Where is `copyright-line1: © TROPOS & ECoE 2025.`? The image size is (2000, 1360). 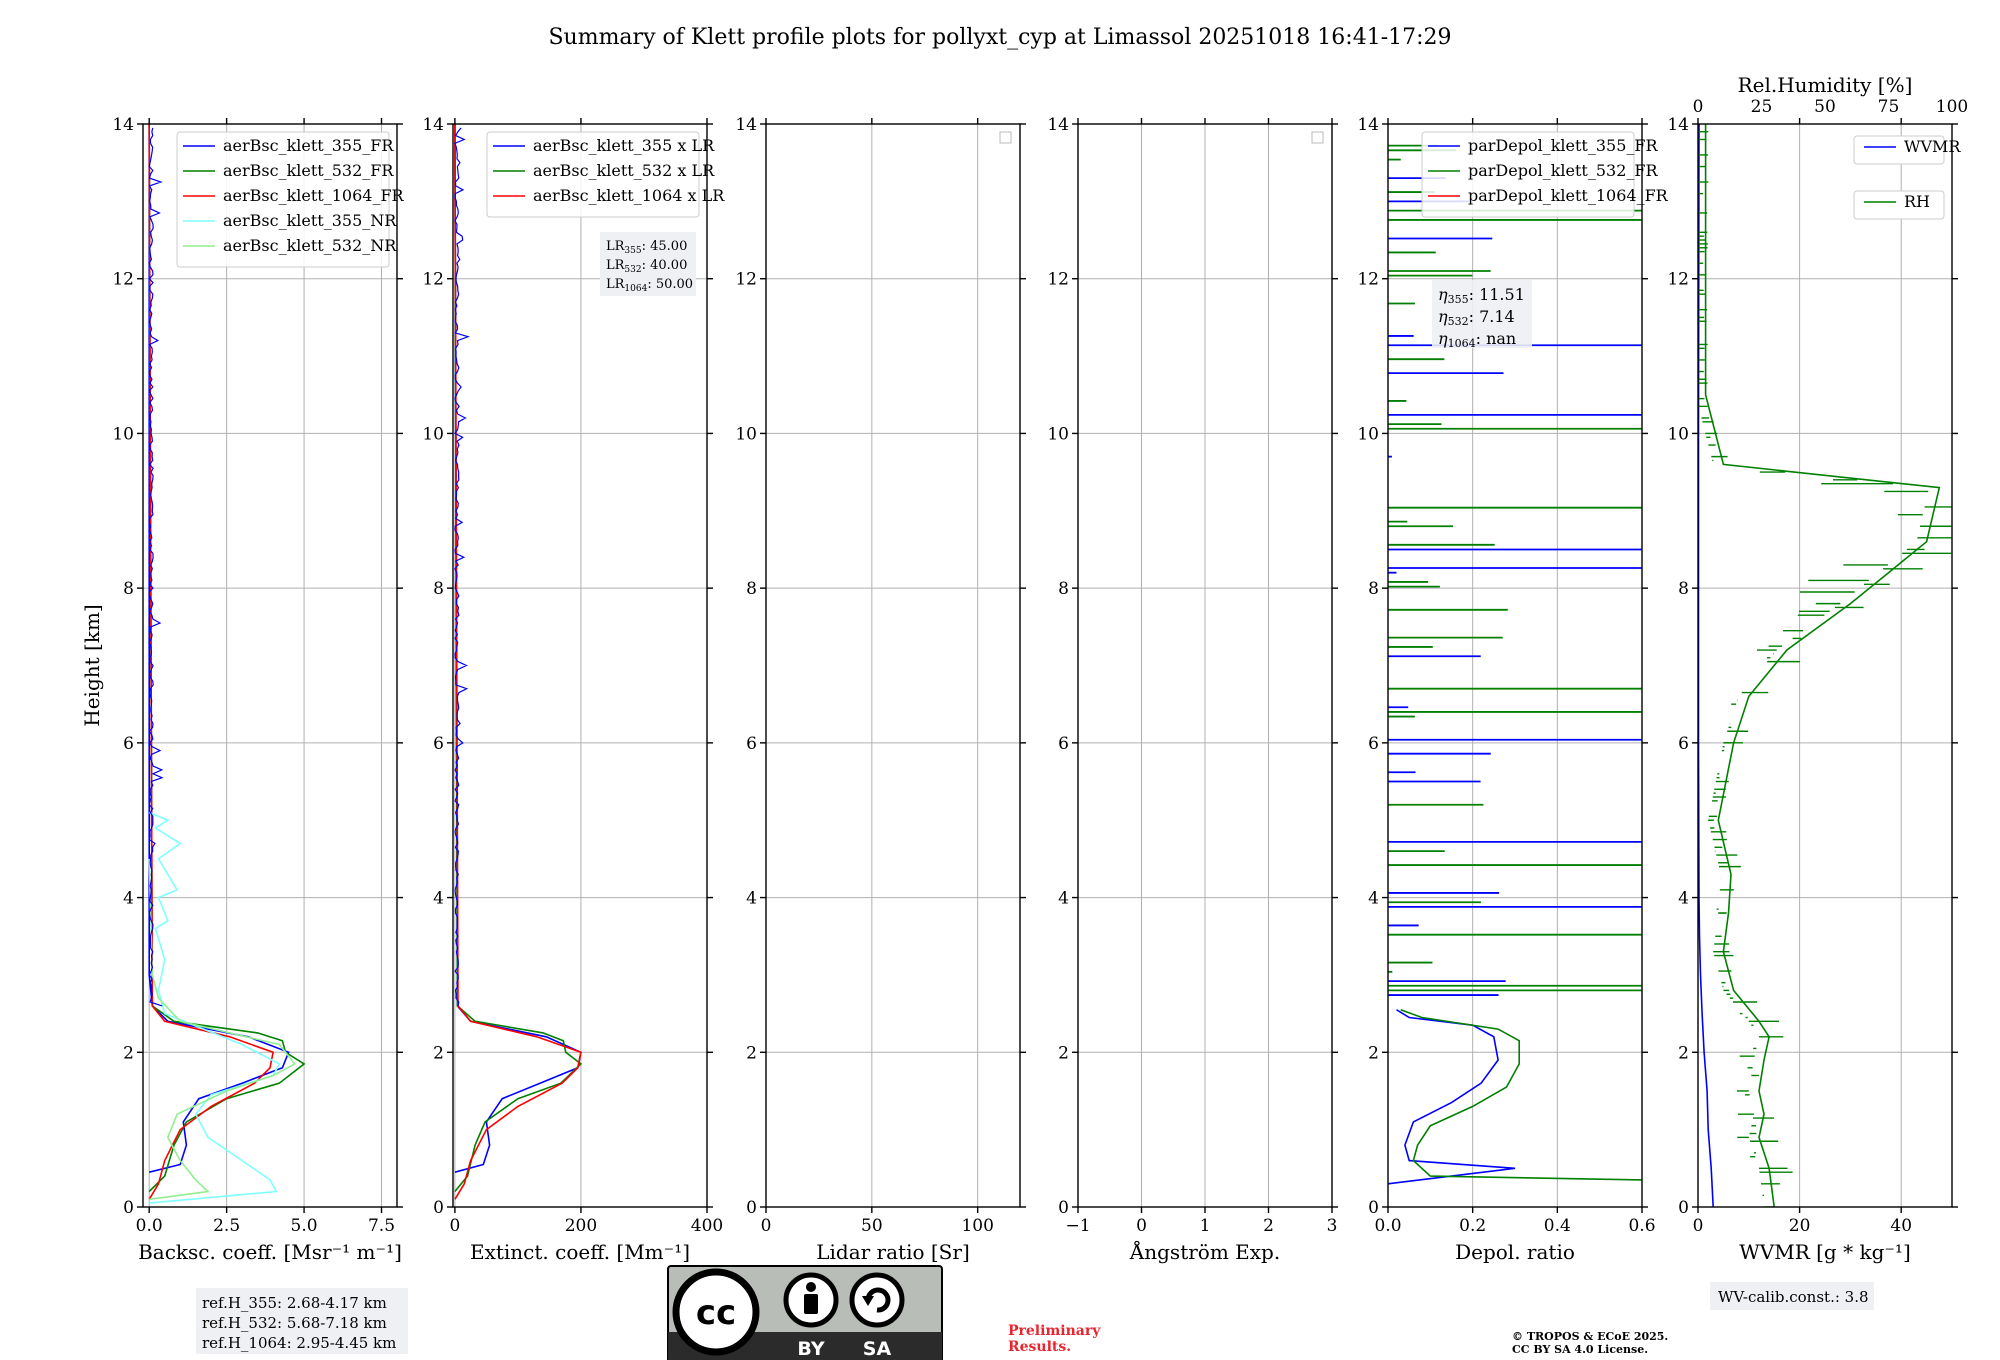 copyright-line1: © TROPOS & ECoE 2025. is located at coordinates (1590, 1336).